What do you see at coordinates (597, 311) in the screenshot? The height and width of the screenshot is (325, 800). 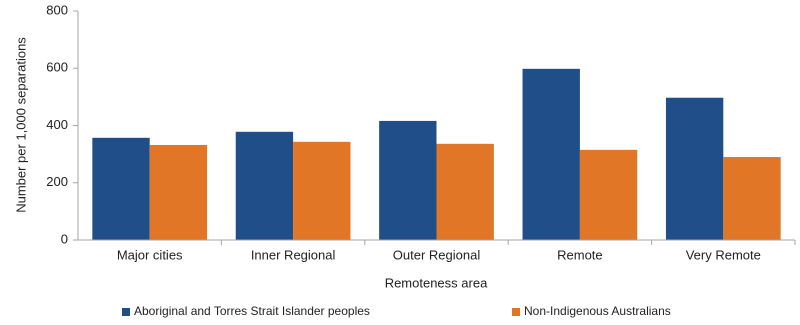 I see `legend-label: Non-Indigenous Australians` at bounding box center [597, 311].